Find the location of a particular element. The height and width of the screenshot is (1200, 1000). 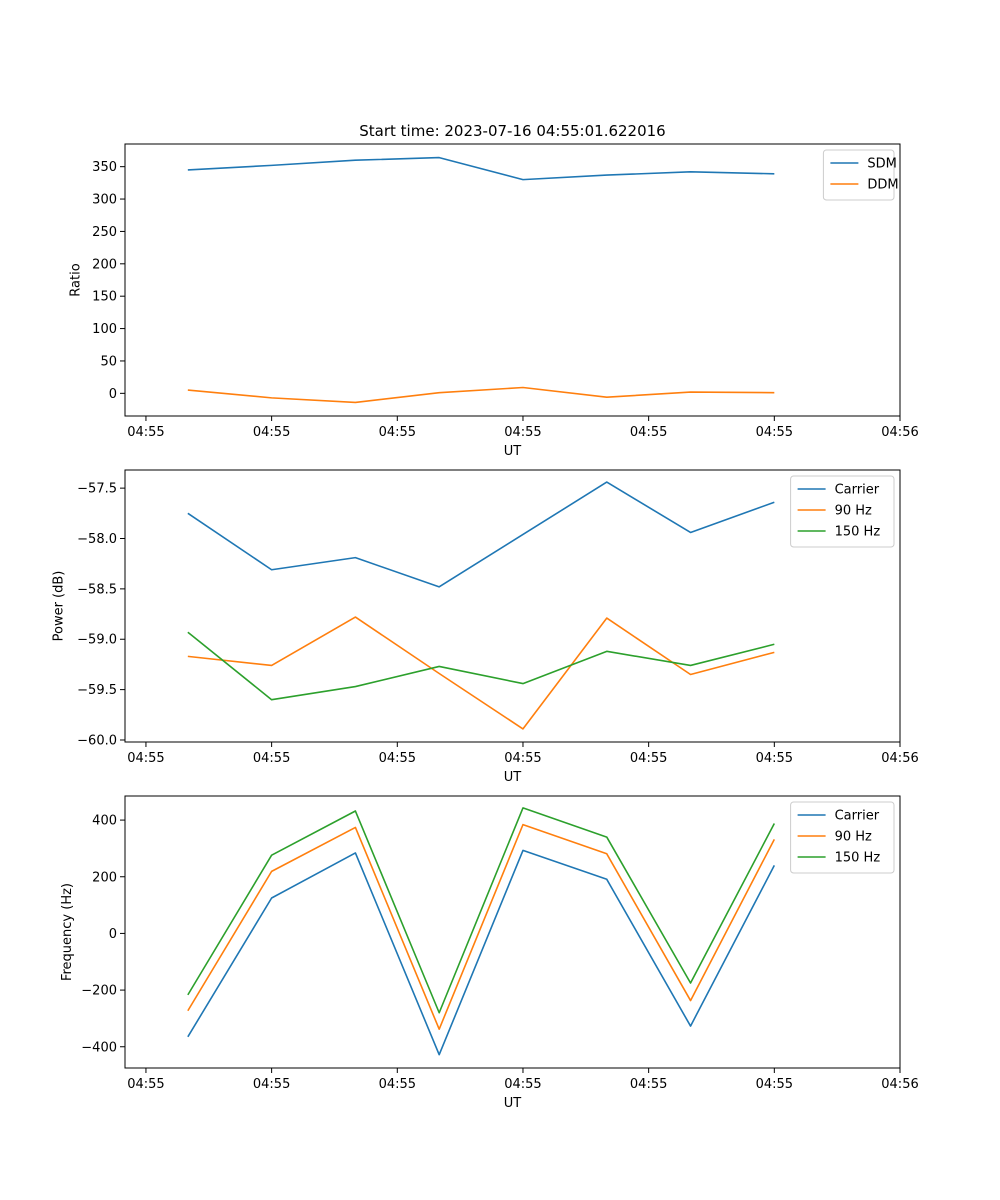

y-tick-label: 100 is located at coordinates (104, 329).